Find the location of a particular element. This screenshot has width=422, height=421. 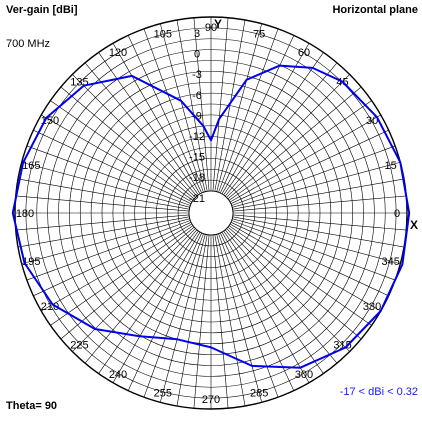

radial-tick-label: -6 is located at coordinates (197, 96).